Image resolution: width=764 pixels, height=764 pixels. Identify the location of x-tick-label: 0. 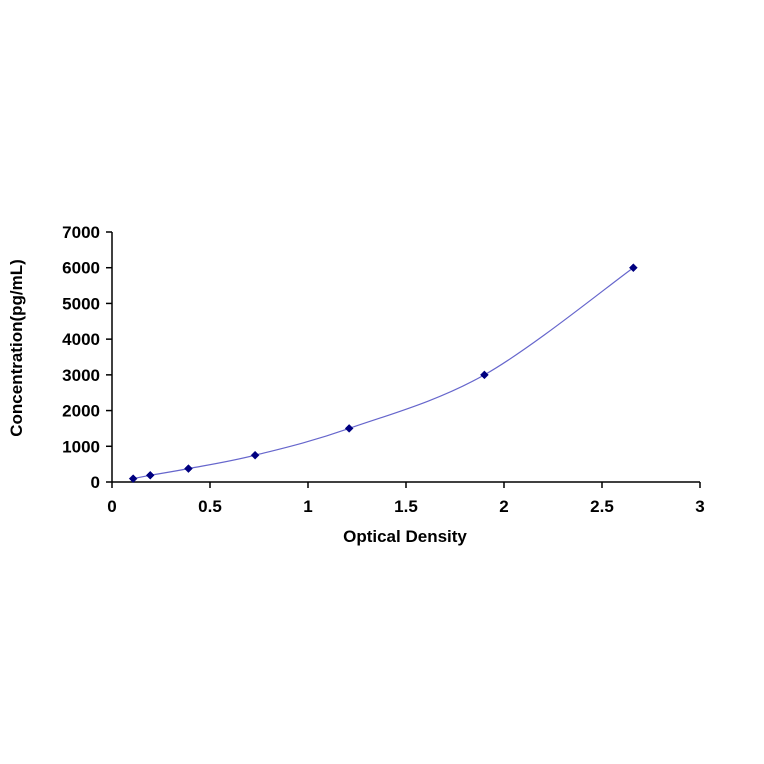
(111, 506).